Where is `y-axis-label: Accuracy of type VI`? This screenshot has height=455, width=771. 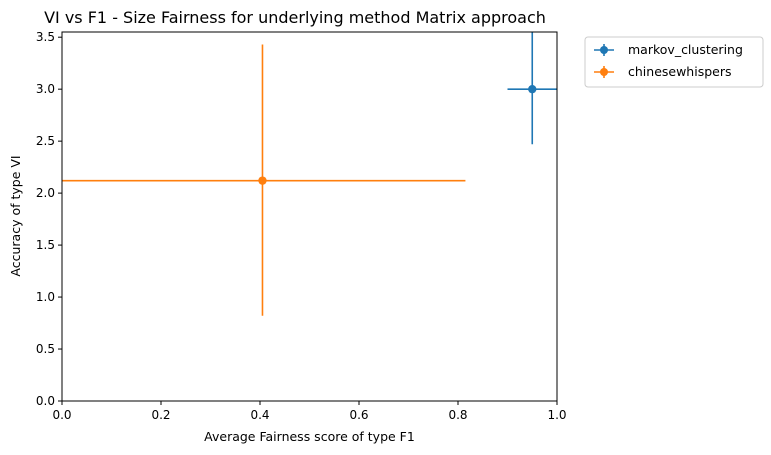 y-axis-label: Accuracy of type VI is located at coordinates (15, 215).